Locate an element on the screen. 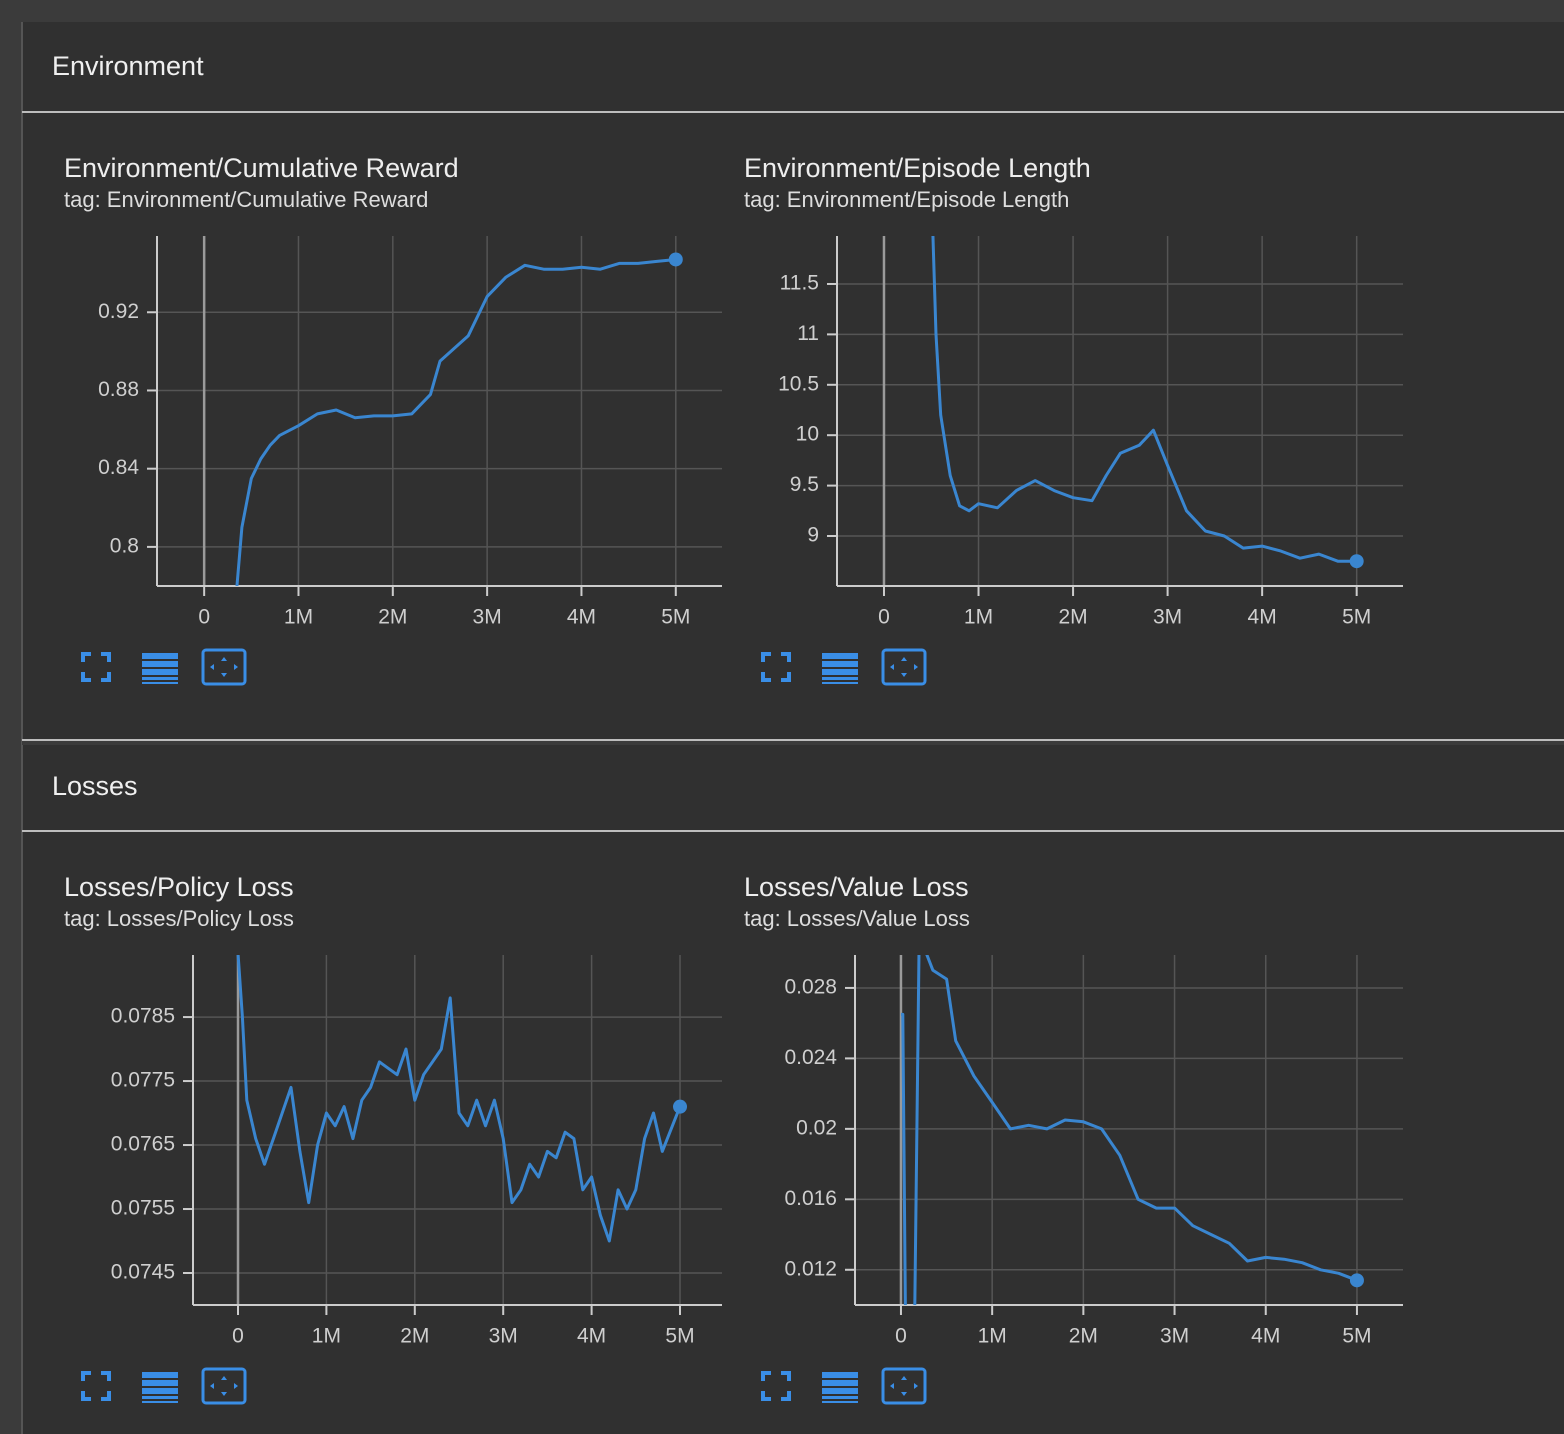 This screenshot has height=1434, width=1564. chart-title: Losses/Policy Loss is located at coordinates (179, 887).